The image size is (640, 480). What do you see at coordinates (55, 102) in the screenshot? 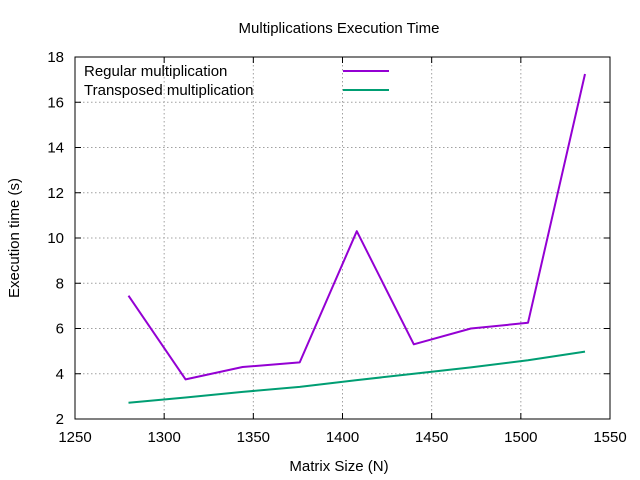
I see `y-tick-label: 16` at bounding box center [55, 102].